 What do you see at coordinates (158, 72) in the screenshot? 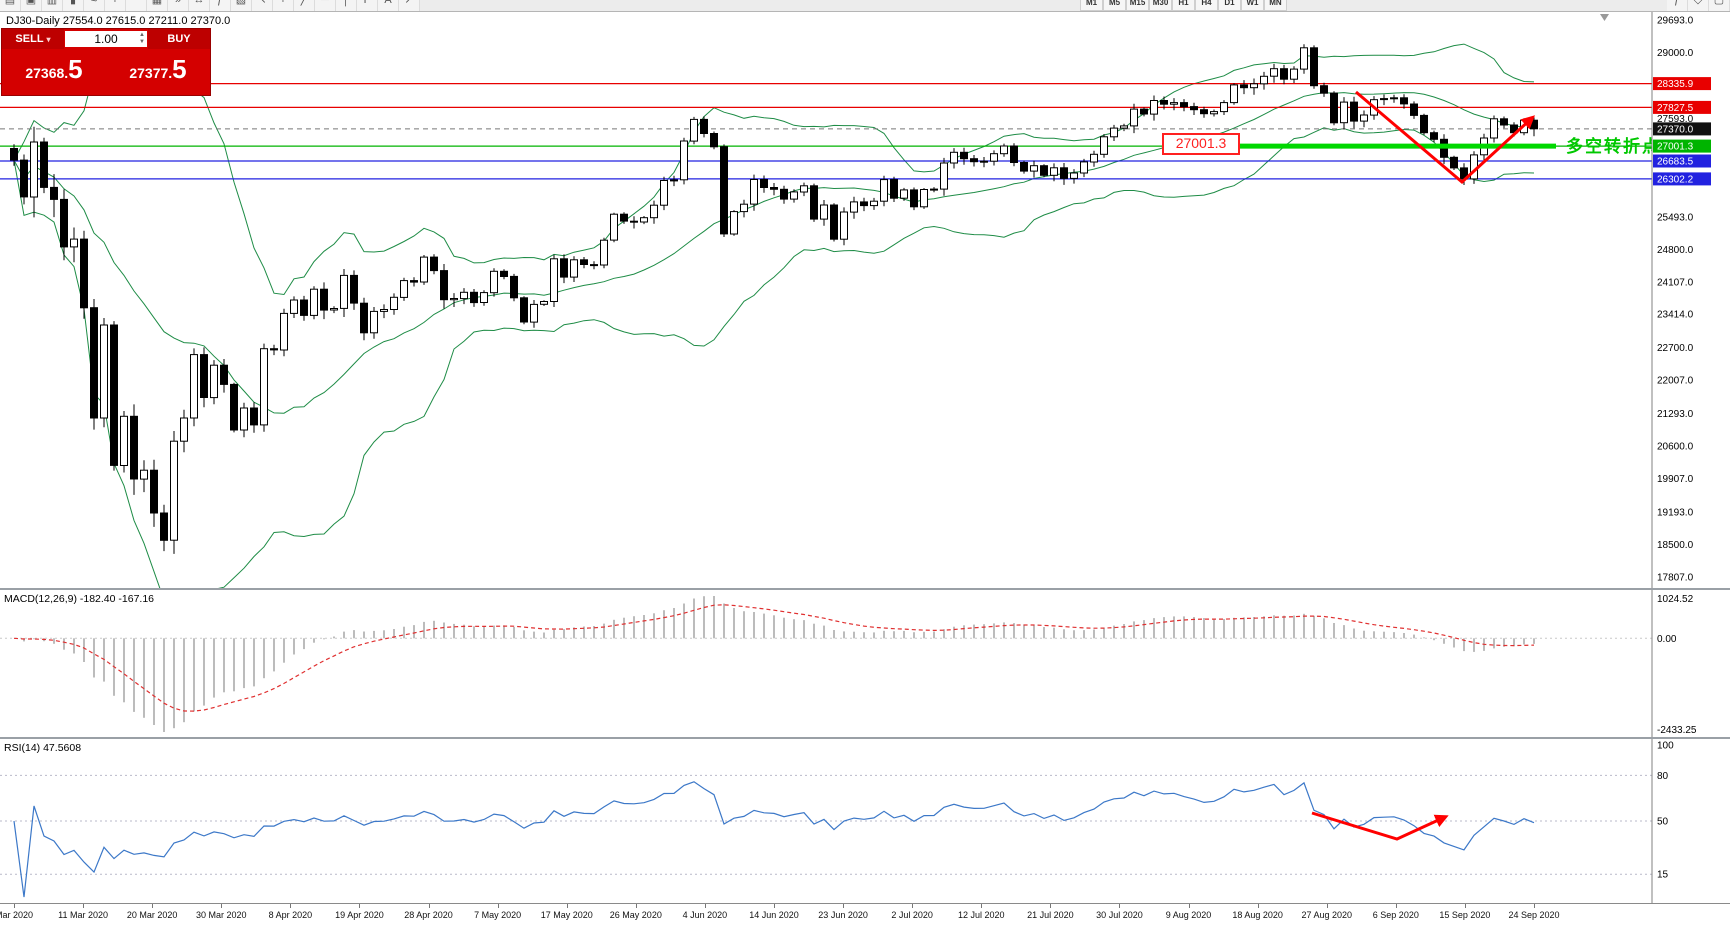
I see `buy-price: 27377. 5` at bounding box center [158, 72].